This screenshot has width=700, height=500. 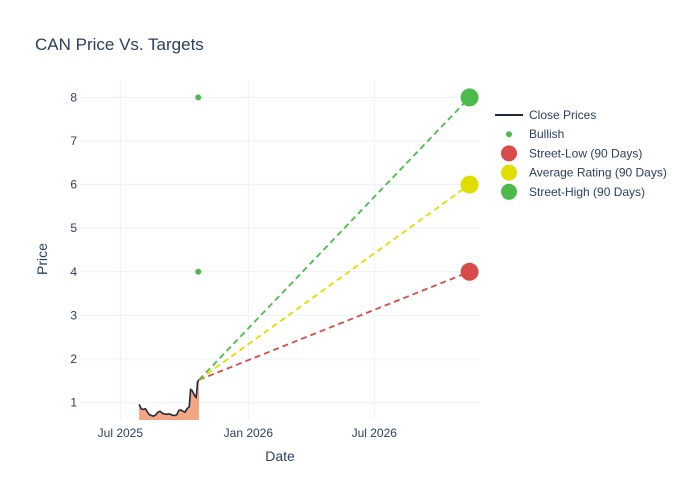 I want to click on legend-item: Street-Low (90 Days), so click(x=571, y=153).